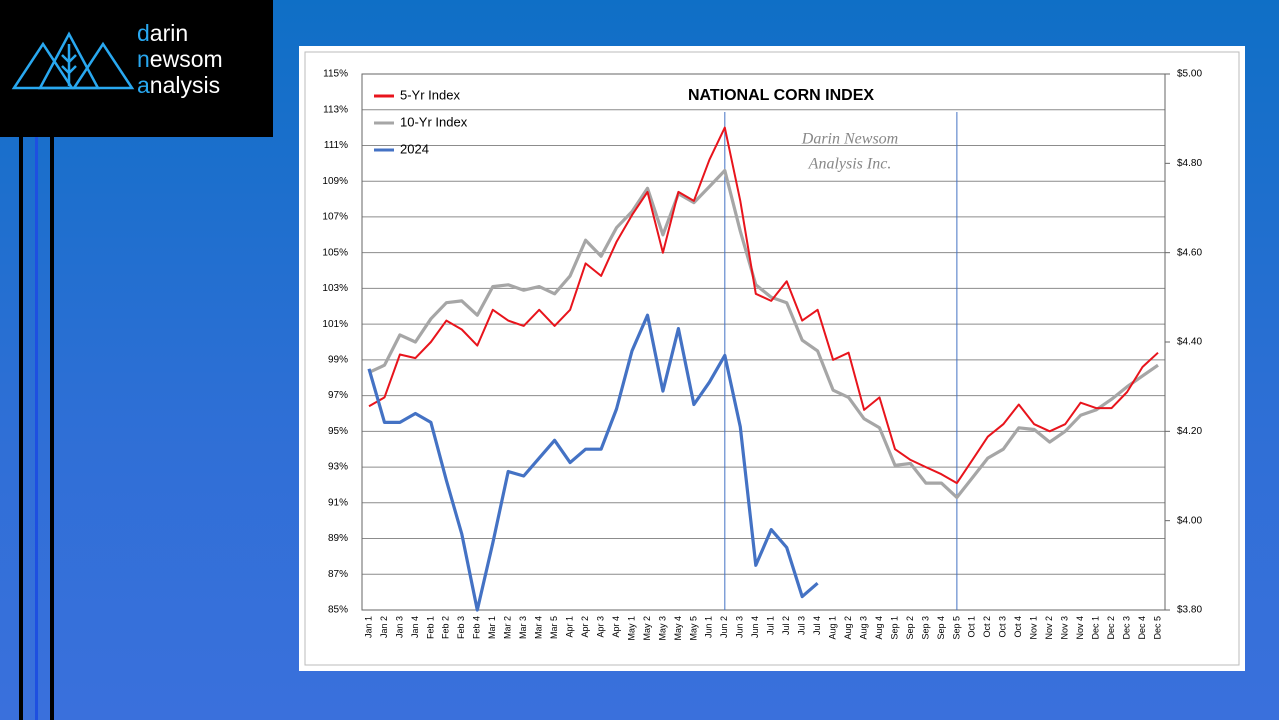  Describe the element at coordinates (848, 628) in the screenshot. I see `x-tick-label: Aug 2` at that location.